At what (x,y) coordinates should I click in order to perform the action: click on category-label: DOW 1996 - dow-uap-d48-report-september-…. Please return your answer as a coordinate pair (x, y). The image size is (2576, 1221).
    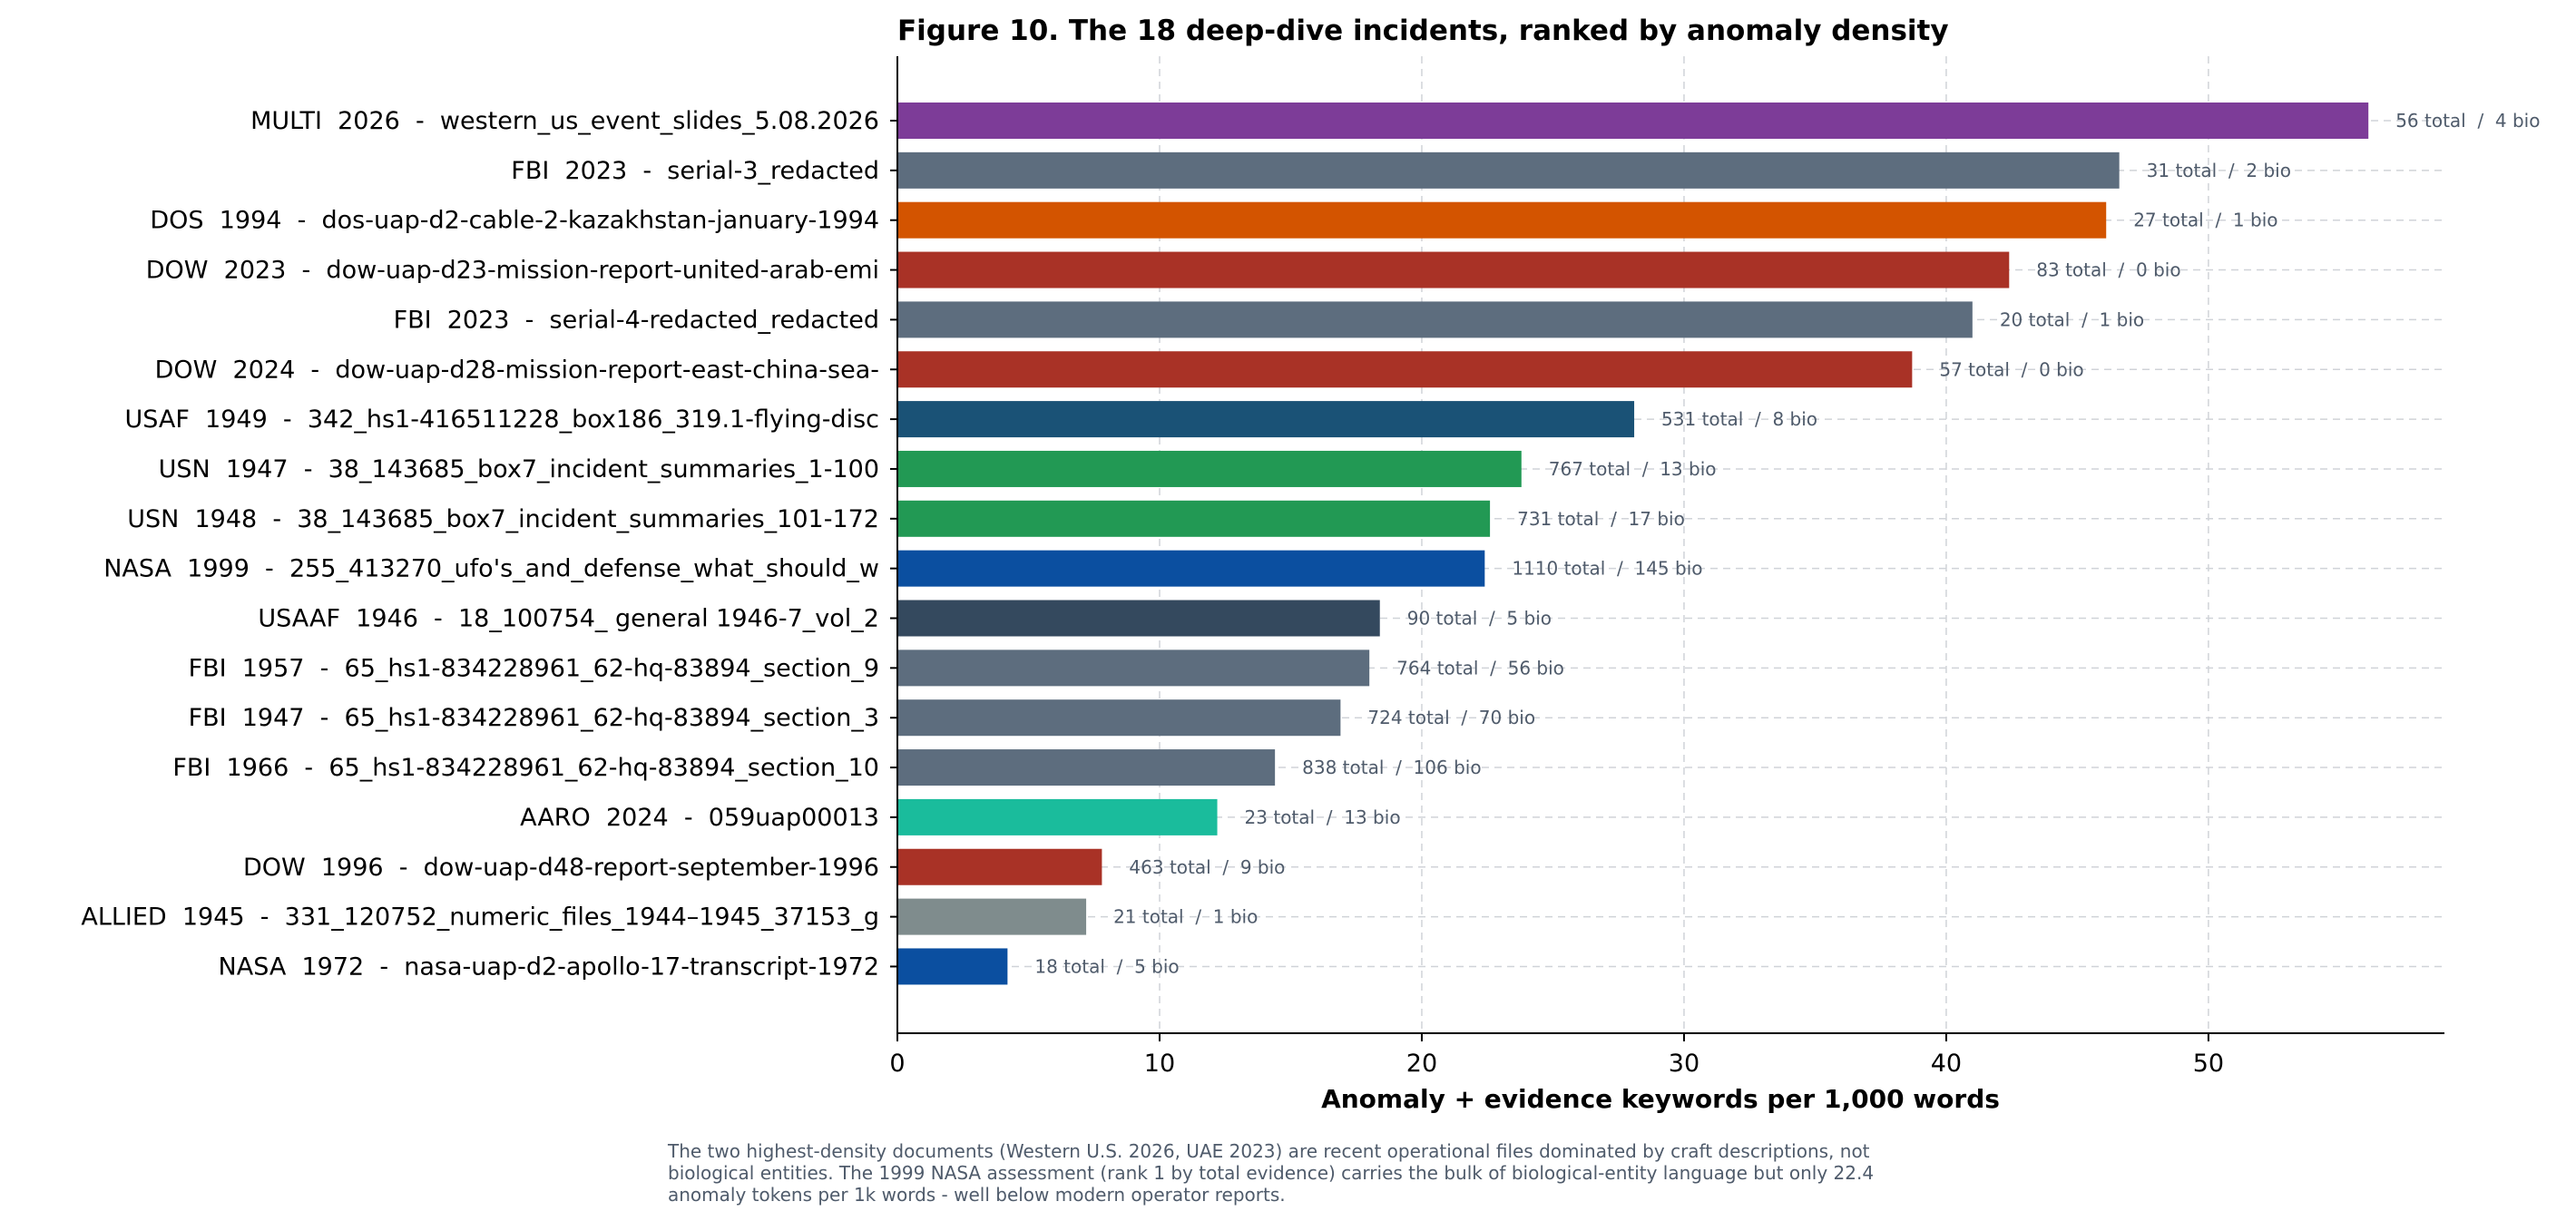
    Looking at the image, I should click on (561, 868).